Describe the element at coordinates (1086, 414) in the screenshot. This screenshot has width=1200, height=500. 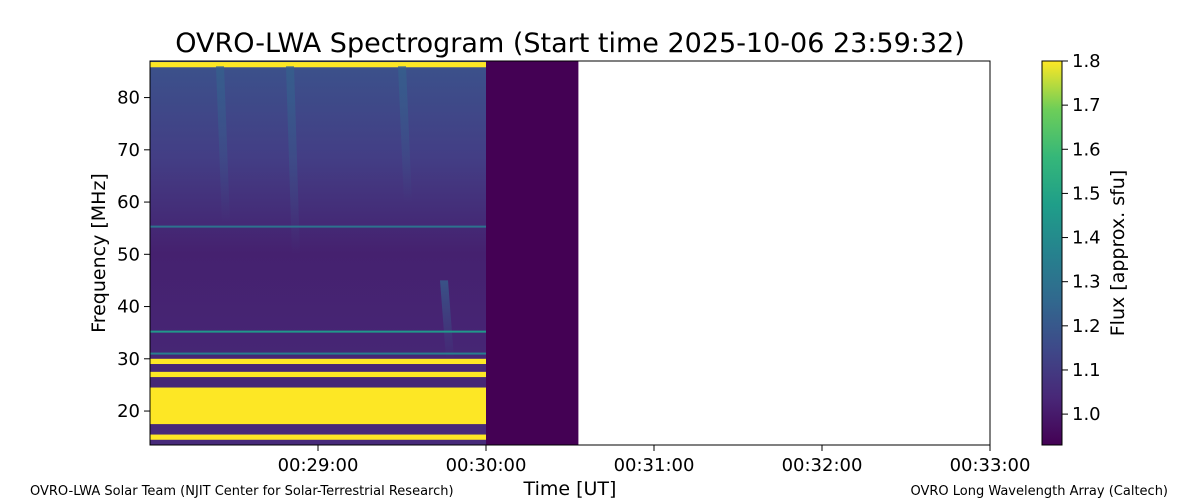
I see `colorbar-tick-label-1: 1.0` at that location.